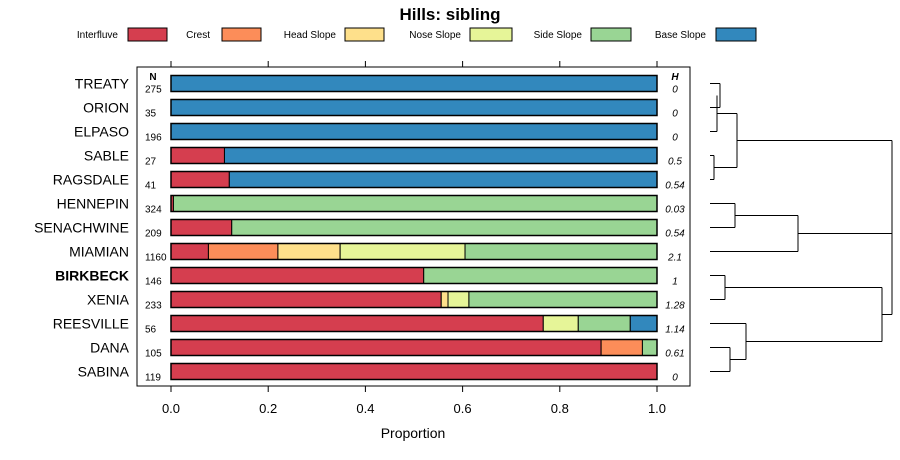 This screenshot has width=900, height=460. Describe the element at coordinates (674, 354) in the screenshot. I see `h-value-label: 0.61` at that location.